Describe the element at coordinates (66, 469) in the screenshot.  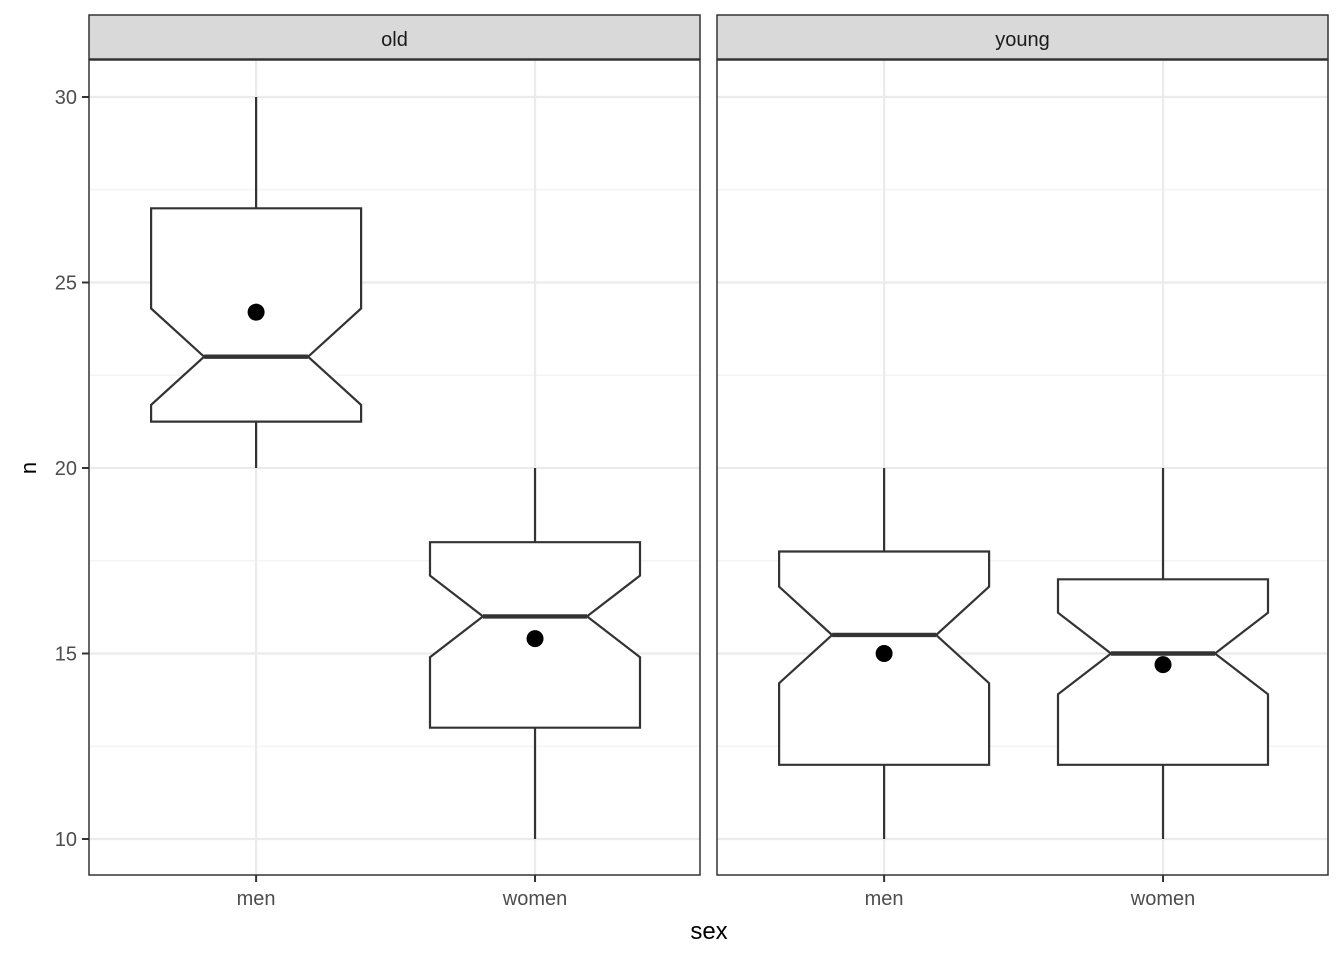
I see `y-tick-label: 20` at that location.